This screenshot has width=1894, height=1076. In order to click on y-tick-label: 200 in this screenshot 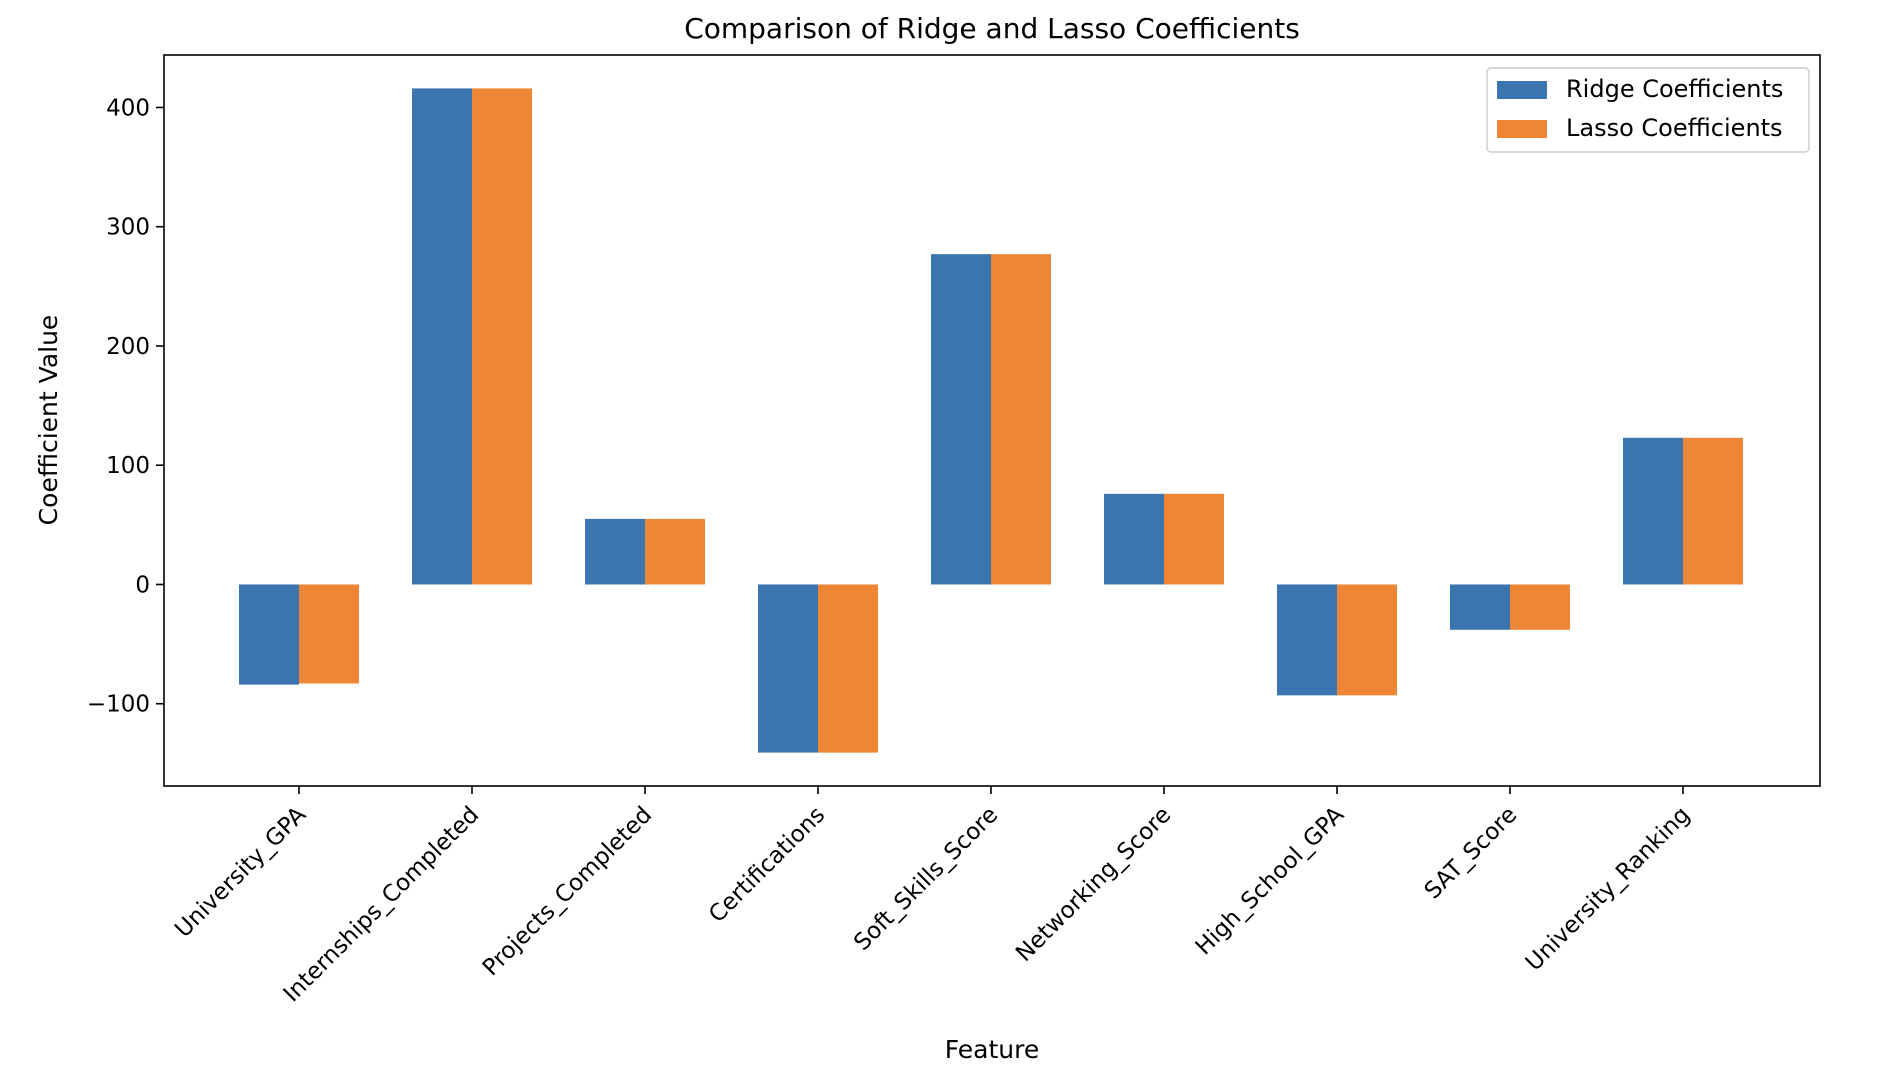, I will do `click(128, 347)`.